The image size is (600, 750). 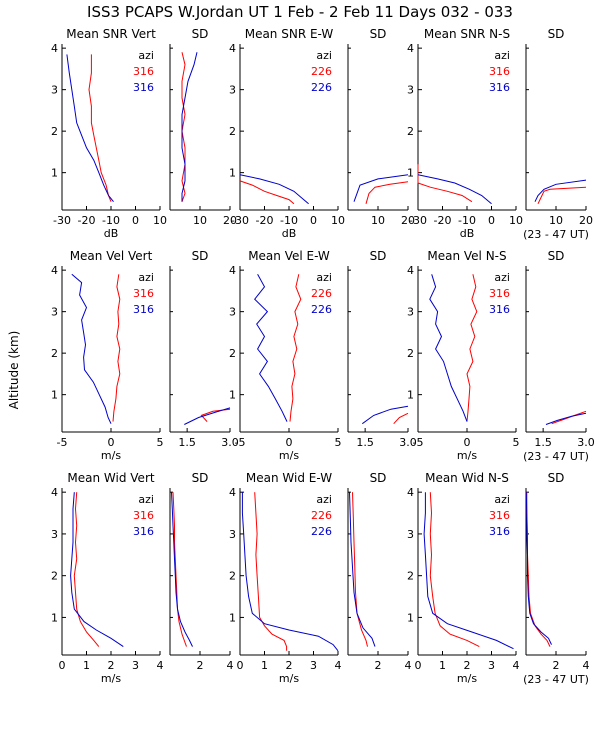 I want to click on x-tick-label: 3, so click(x=313, y=665).